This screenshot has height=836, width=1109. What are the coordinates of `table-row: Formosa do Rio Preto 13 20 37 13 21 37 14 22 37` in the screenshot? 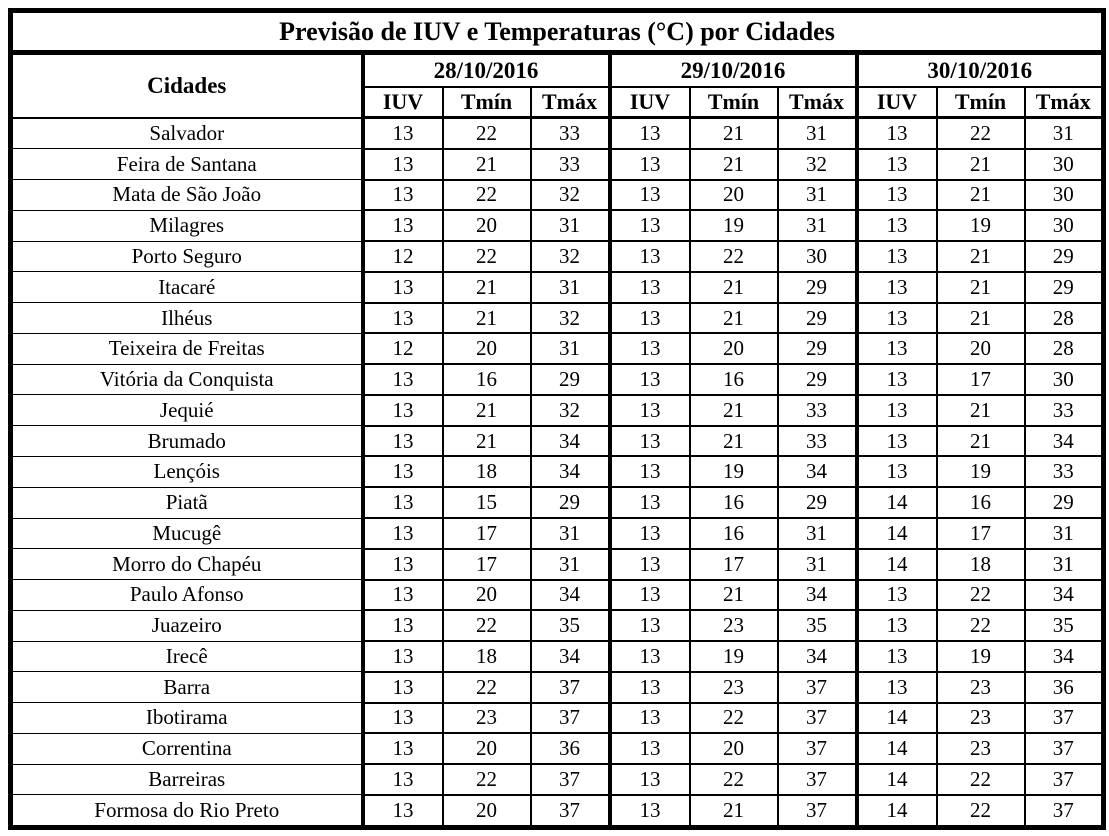 It's located at (557, 811).